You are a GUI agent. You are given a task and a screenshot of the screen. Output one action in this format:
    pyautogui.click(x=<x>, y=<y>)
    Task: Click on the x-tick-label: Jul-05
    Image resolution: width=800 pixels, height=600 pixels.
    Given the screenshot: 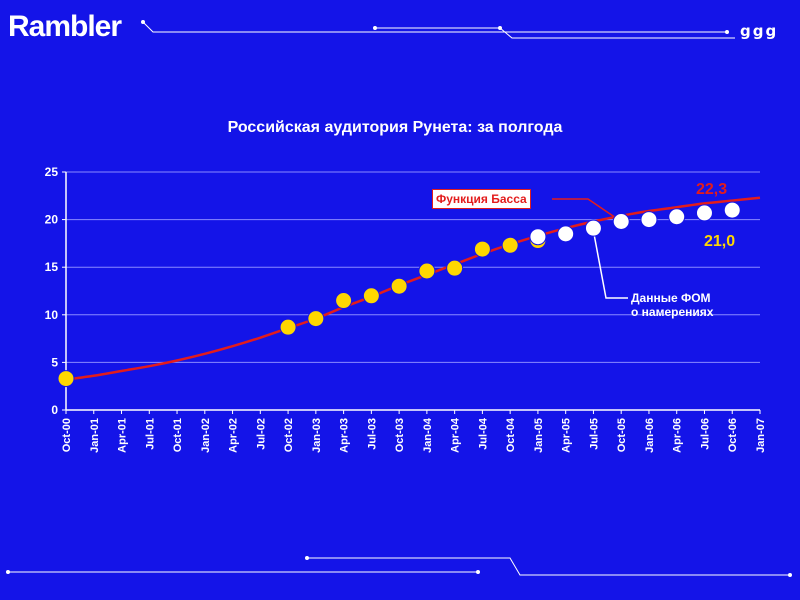 What is the action you would take?
    pyautogui.click(x=594, y=434)
    